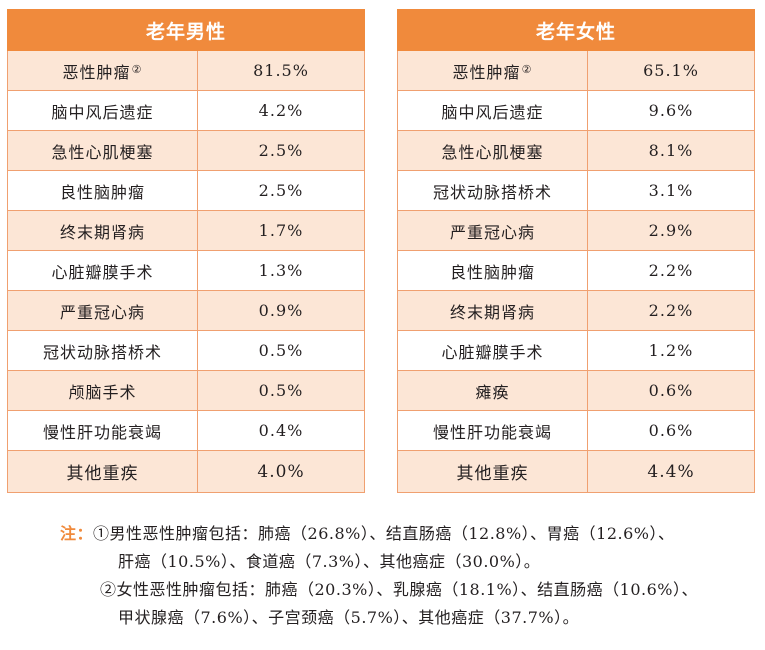 Image resolution: width=765 pixels, height=650 pixels. Describe the element at coordinates (186, 30) in the screenshot. I see `male-table-title: 老年男性` at that location.